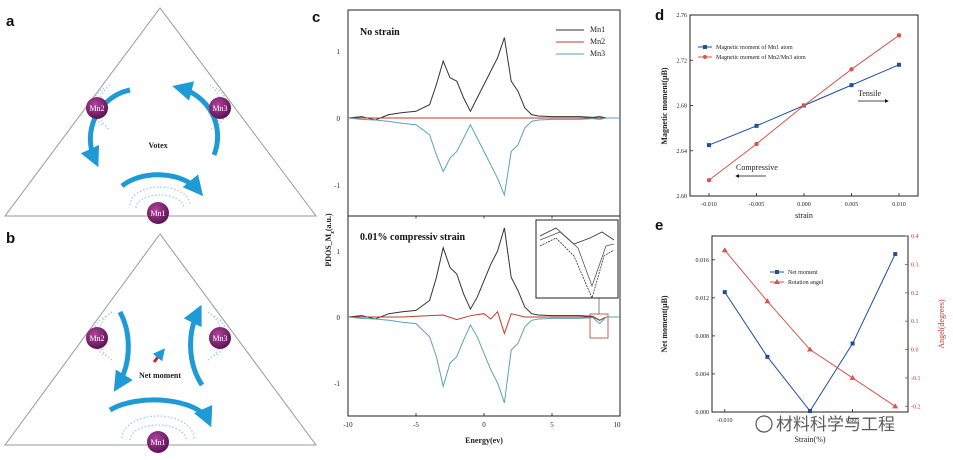 This screenshot has width=953, height=460. Describe the element at coordinates (757, 205) in the screenshot. I see `xtick-label: -0.005` at that location.